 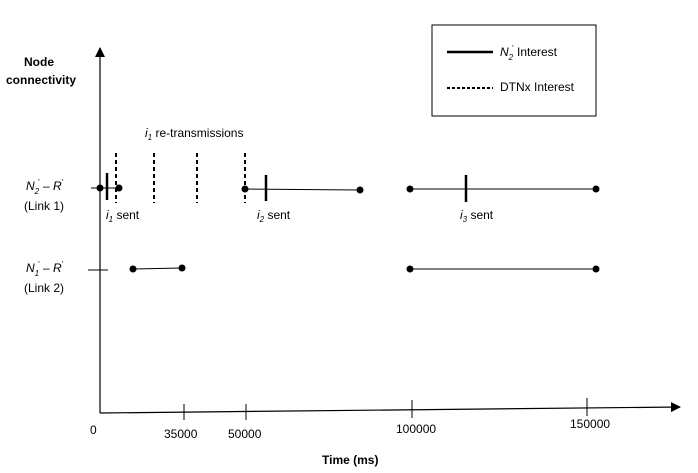 What do you see at coordinates (39, 62) in the screenshot?
I see `y-axis-title-line1: Node` at bounding box center [39, 62].